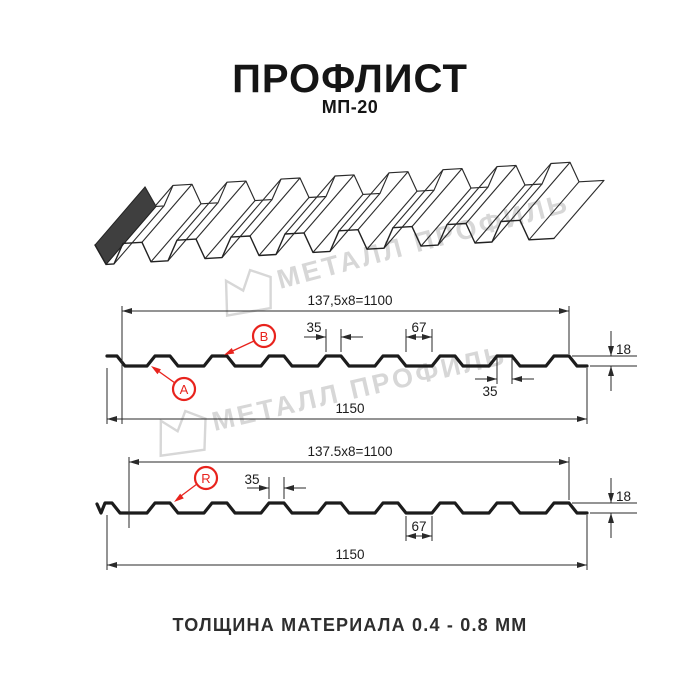 The height and width of the screenshot is (700, 700). I want to click on front-profile-edge, so click(324, 242).